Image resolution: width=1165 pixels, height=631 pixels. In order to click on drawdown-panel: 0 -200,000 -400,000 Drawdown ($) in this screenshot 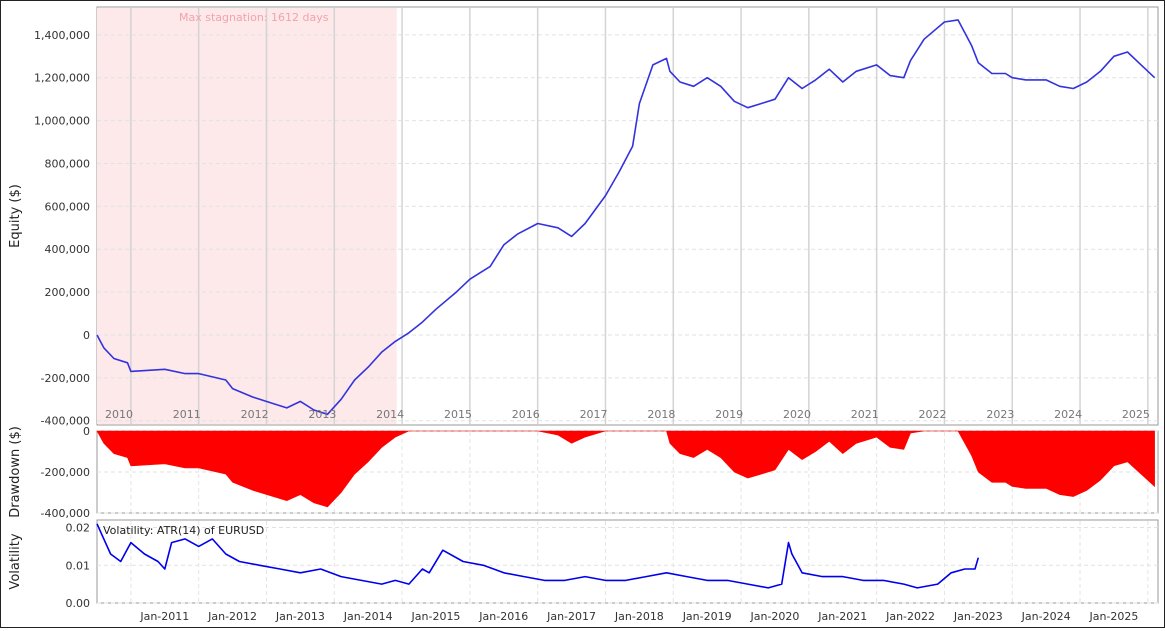, I will do `click(583, 472)`.